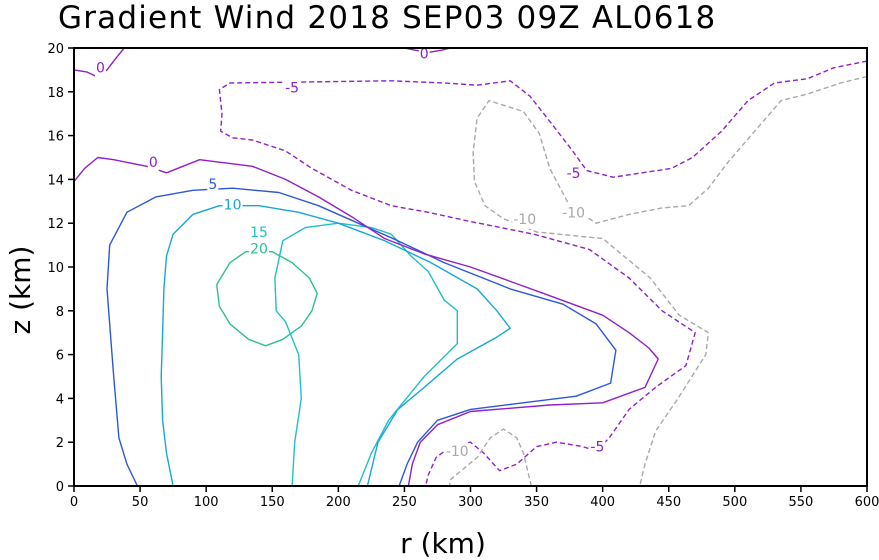  I want to click on x-axis: 0 50 100 150 200 250 300 350 400 450 500 550 600, so click(474, 498).